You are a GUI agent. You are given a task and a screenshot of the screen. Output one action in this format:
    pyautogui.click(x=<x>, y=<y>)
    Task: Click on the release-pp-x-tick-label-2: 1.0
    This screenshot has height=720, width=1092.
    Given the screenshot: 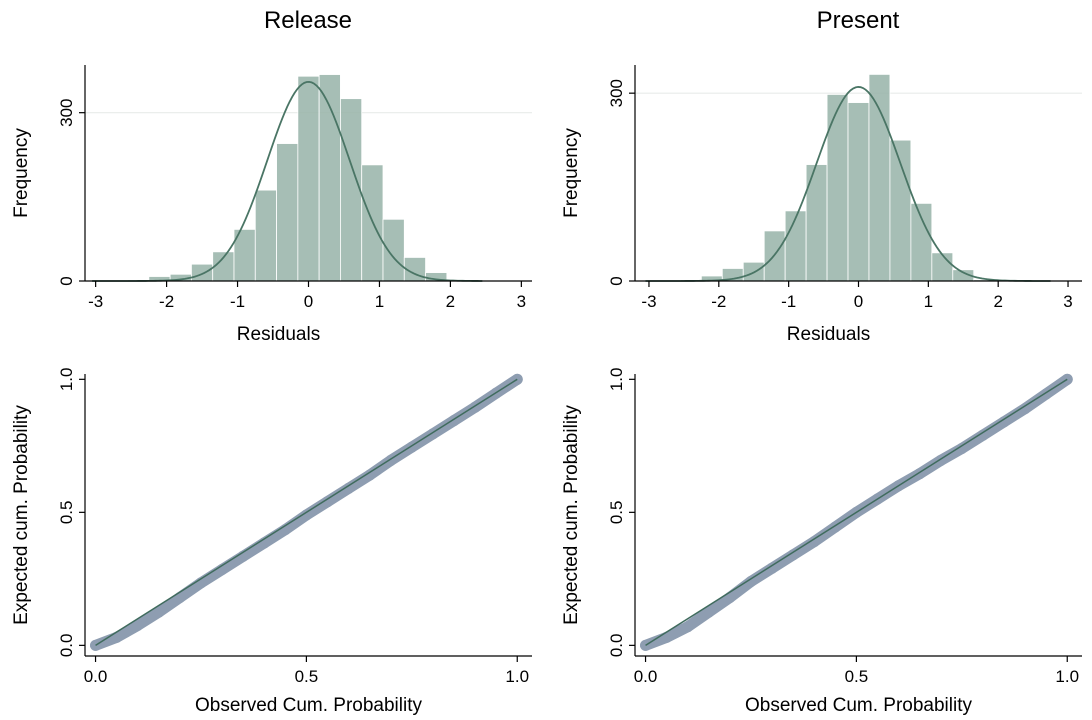 What is the action you would take?
    pyautogui.click(x=517, y=676)
    